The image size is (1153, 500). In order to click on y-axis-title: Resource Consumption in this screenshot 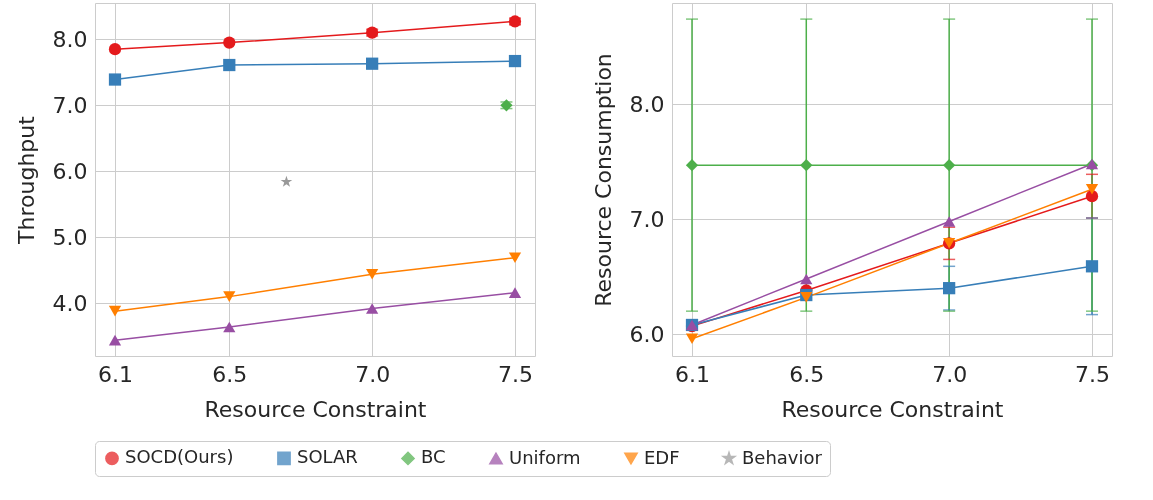, I will do `click(603, 180)`.